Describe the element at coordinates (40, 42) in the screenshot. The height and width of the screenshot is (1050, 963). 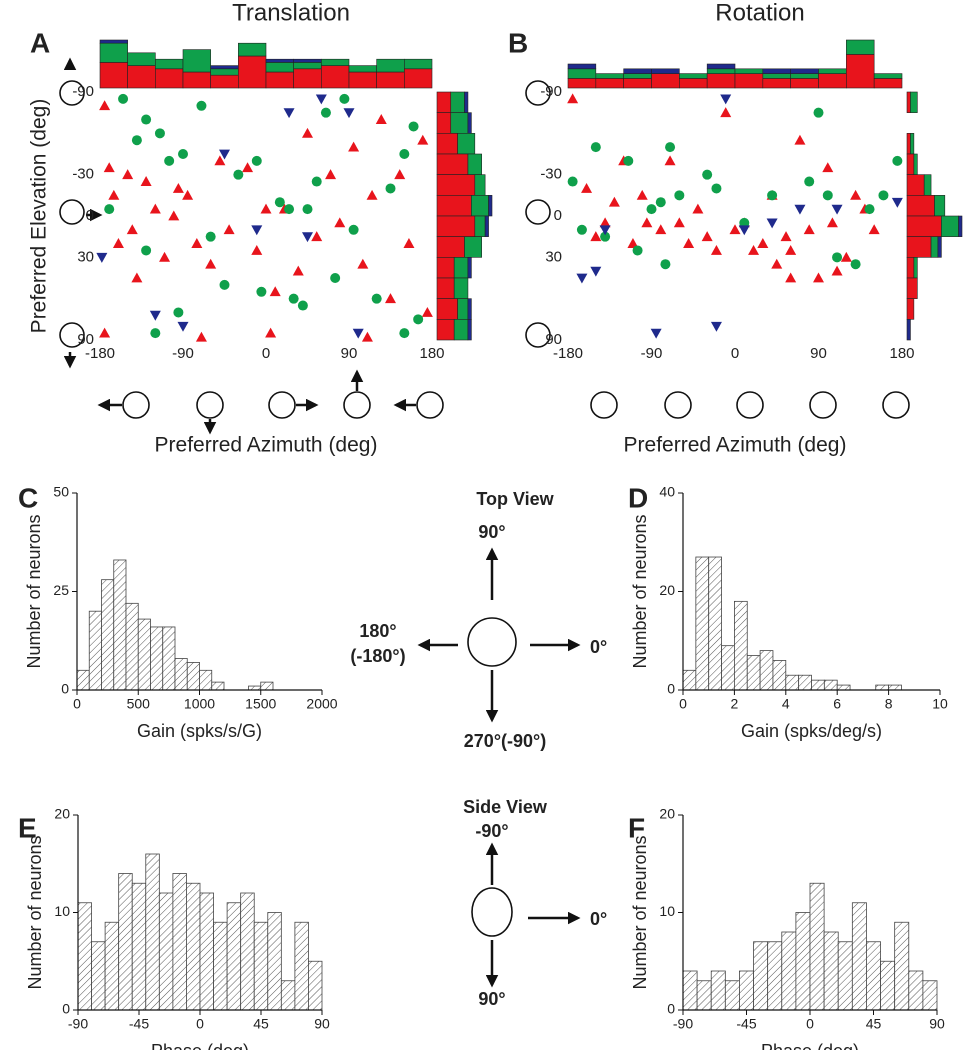
I see `panel-label: A` at that location.